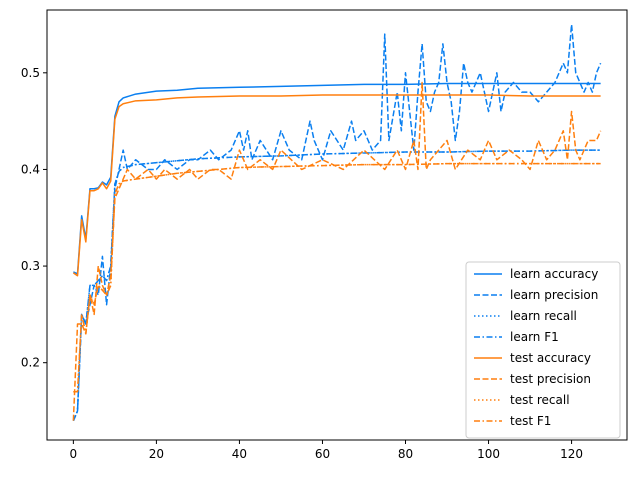 Image resolution: width=640 pixels, height=480 pixels. I want to click on x-tick-label: 120, so click(571, 454).